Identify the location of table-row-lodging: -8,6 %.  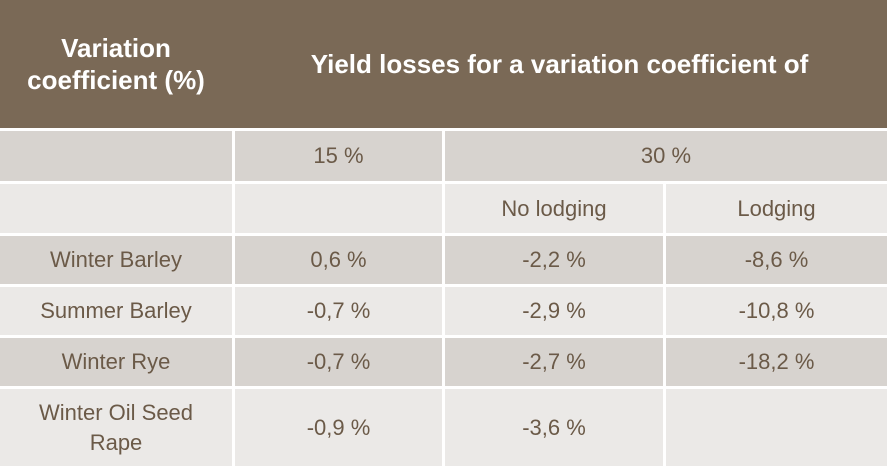
(776, 260).